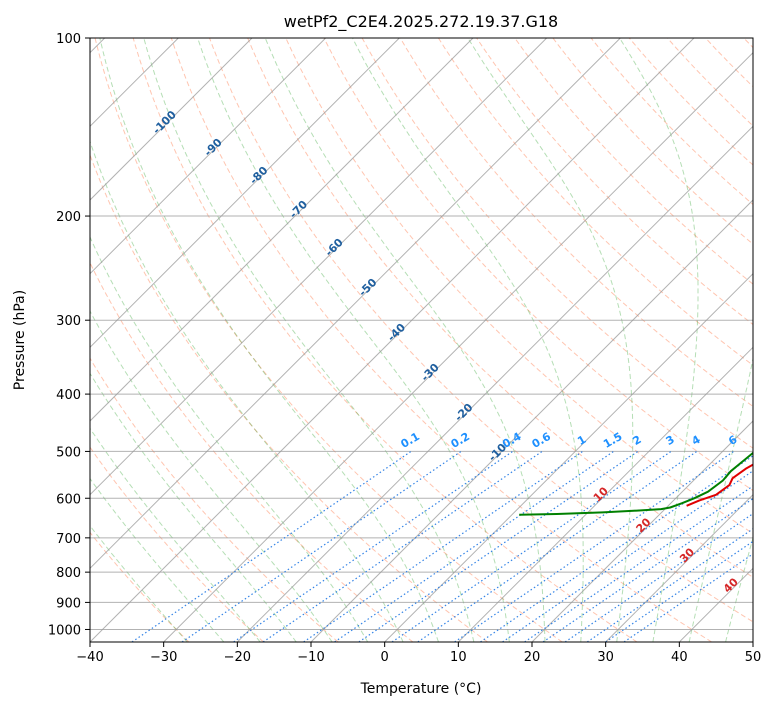  Describe the element at coordinates (421, 689) in the screenshot. I see `x-axis-label: Temperature (°C)` at that location.